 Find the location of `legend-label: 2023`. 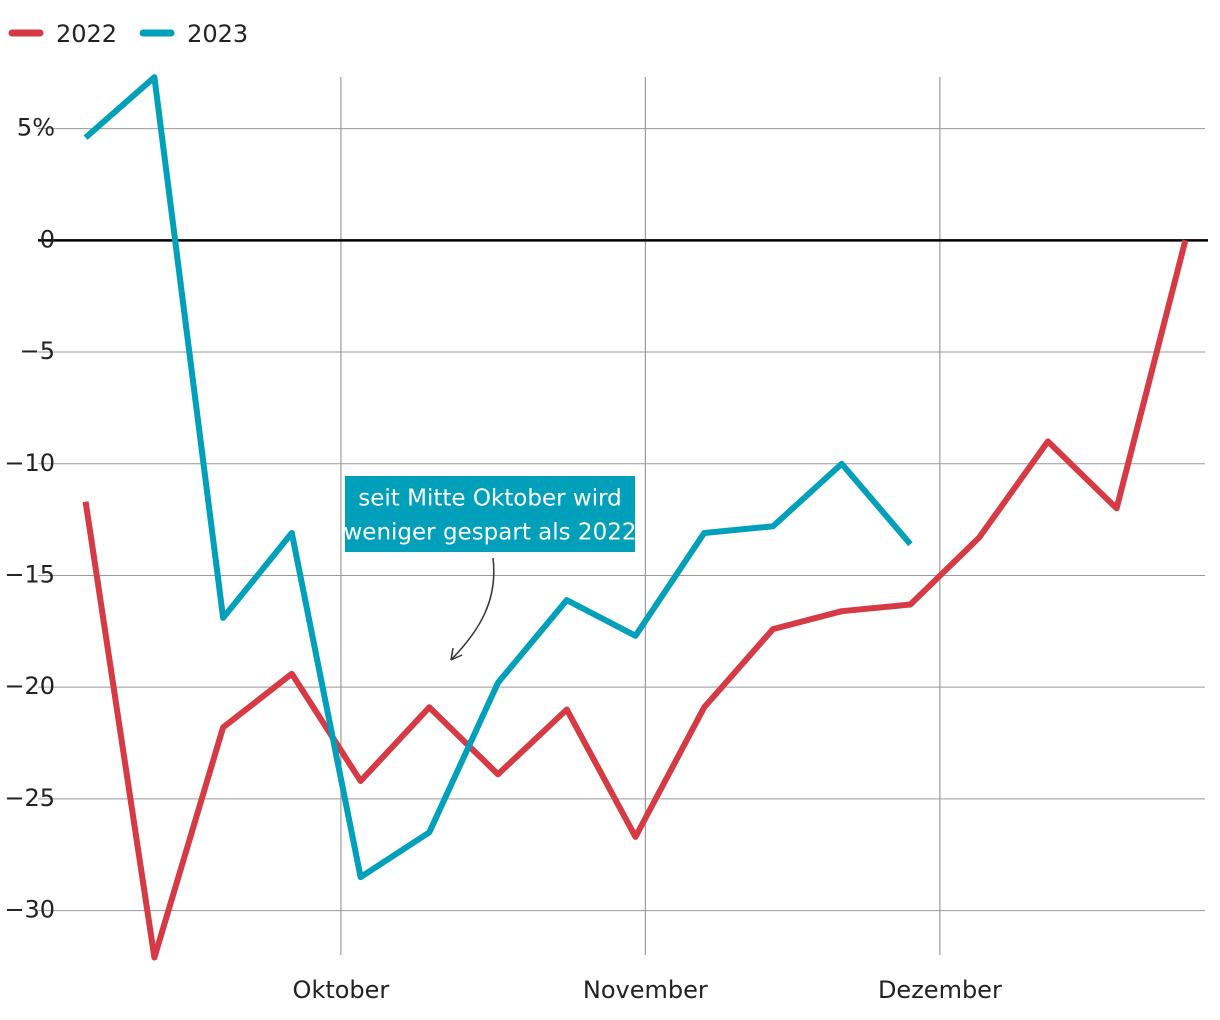

legend-label: 2023 is located at coordinates (217, 34).